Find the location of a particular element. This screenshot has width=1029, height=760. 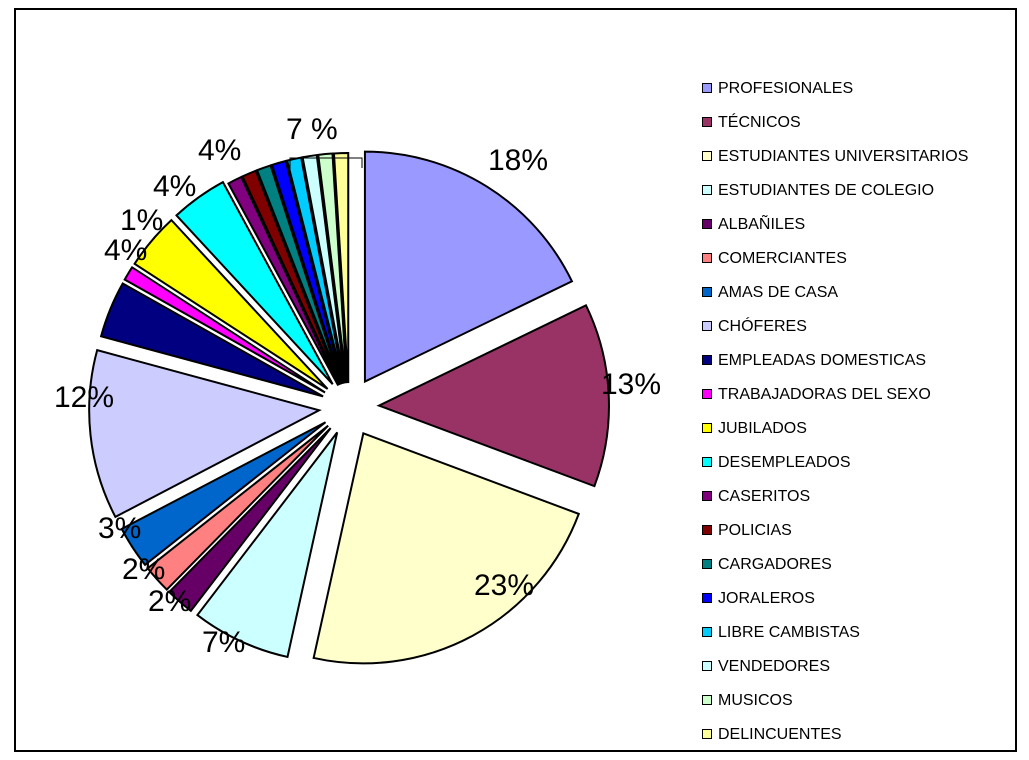

legend-item: JORALEROS is located at coordinates (865, 599).